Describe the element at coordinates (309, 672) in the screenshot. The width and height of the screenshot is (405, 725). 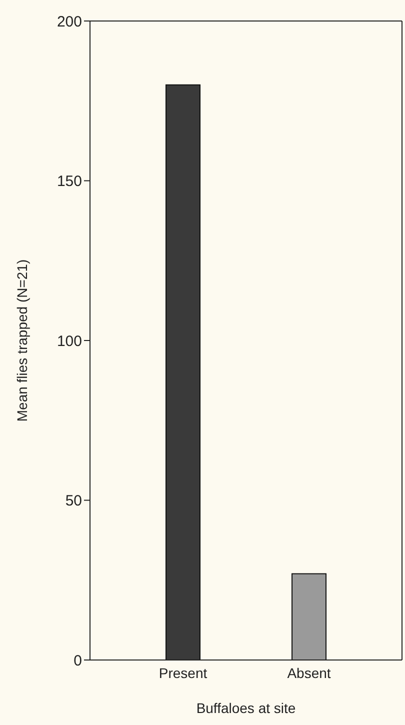
I see `x-tick-label: Absent` at that location.